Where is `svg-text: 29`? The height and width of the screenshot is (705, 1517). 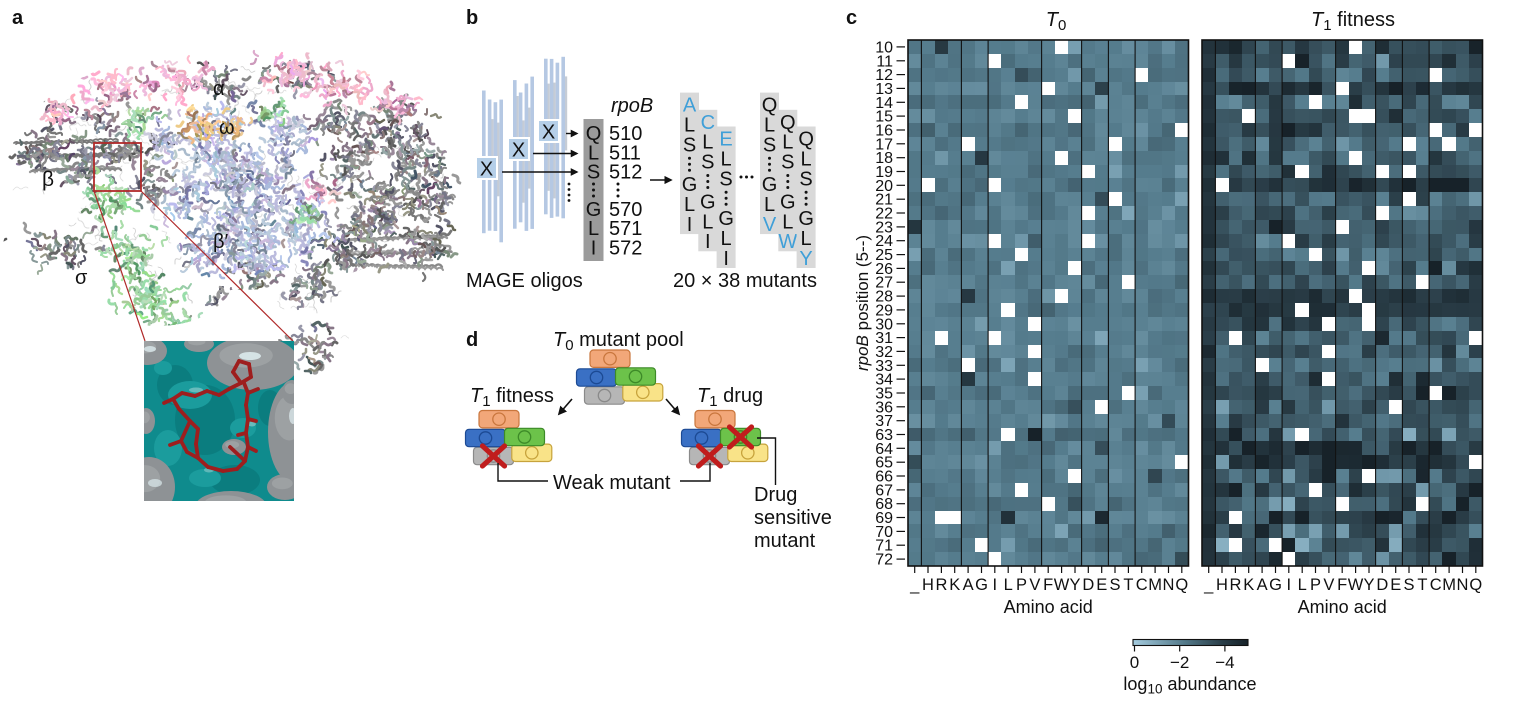 svg-text: 29 is located at coordinates (884, 310).